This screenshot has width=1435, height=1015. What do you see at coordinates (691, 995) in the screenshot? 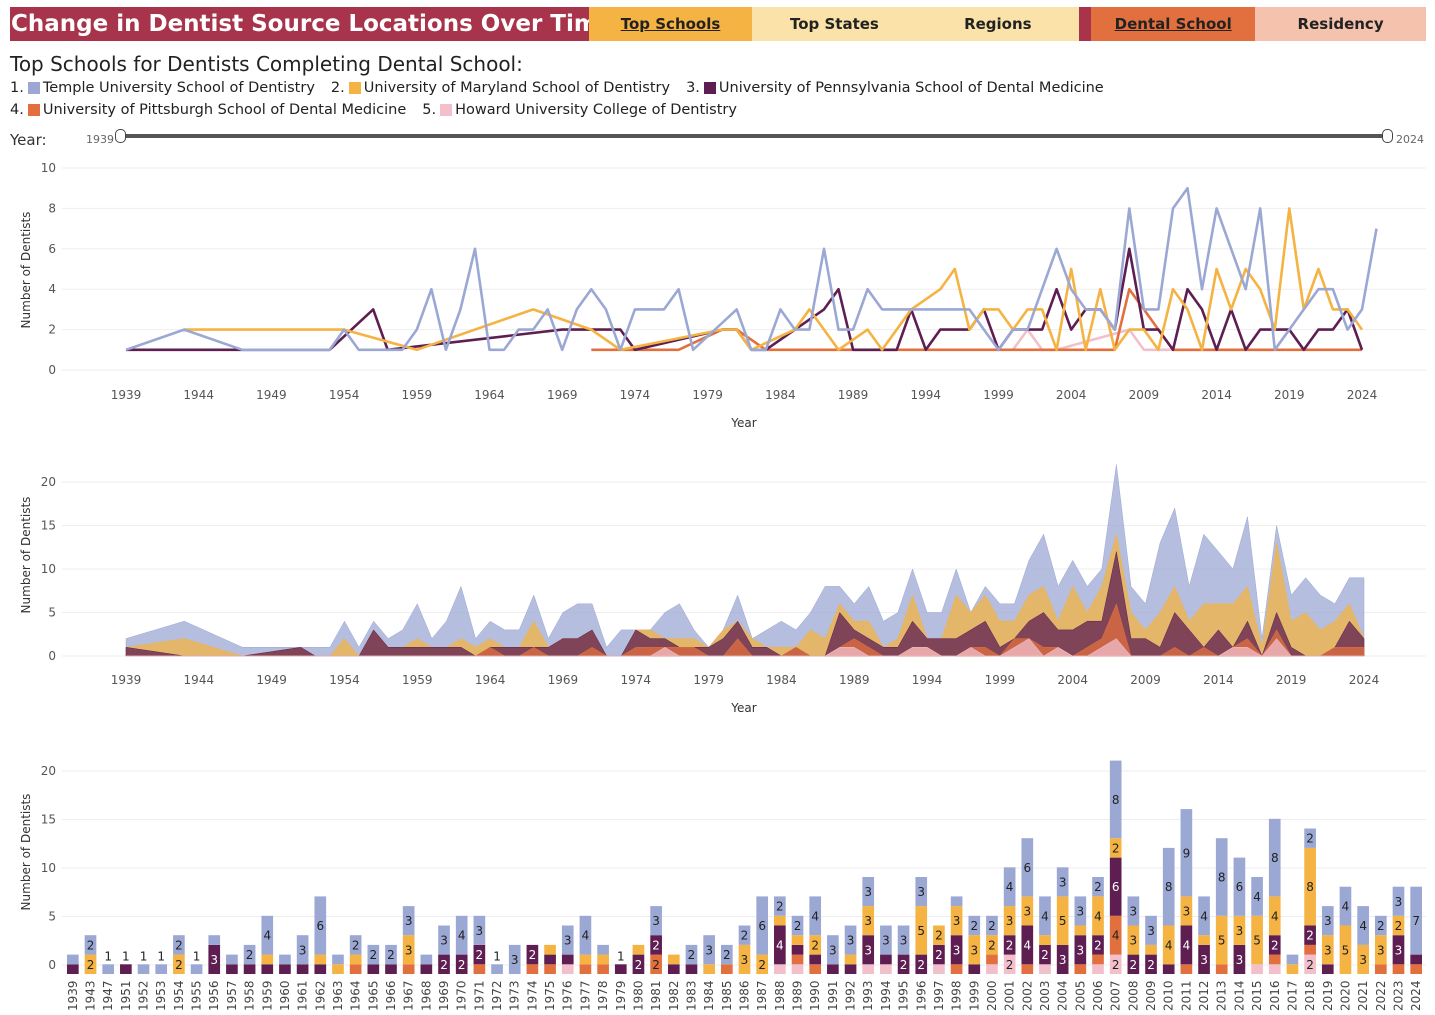
I see `x-tick-label: 1983` at bounding box center [691, 995].